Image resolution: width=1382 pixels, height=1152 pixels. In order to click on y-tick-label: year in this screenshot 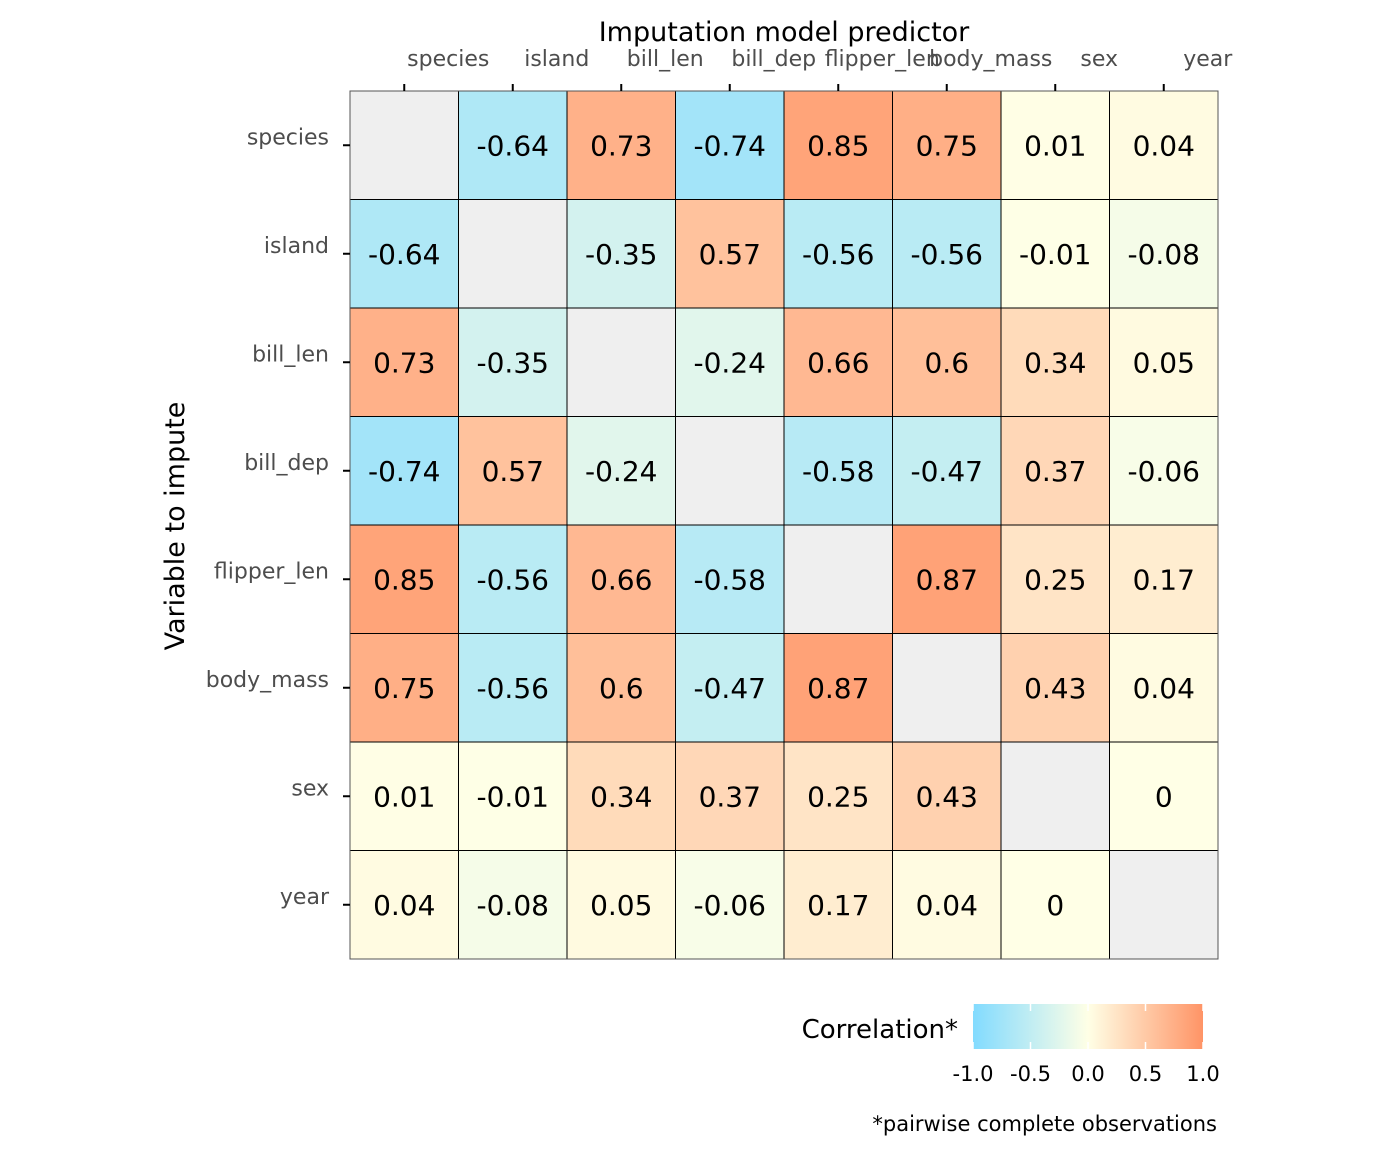, I will do `click(305, 897)`.